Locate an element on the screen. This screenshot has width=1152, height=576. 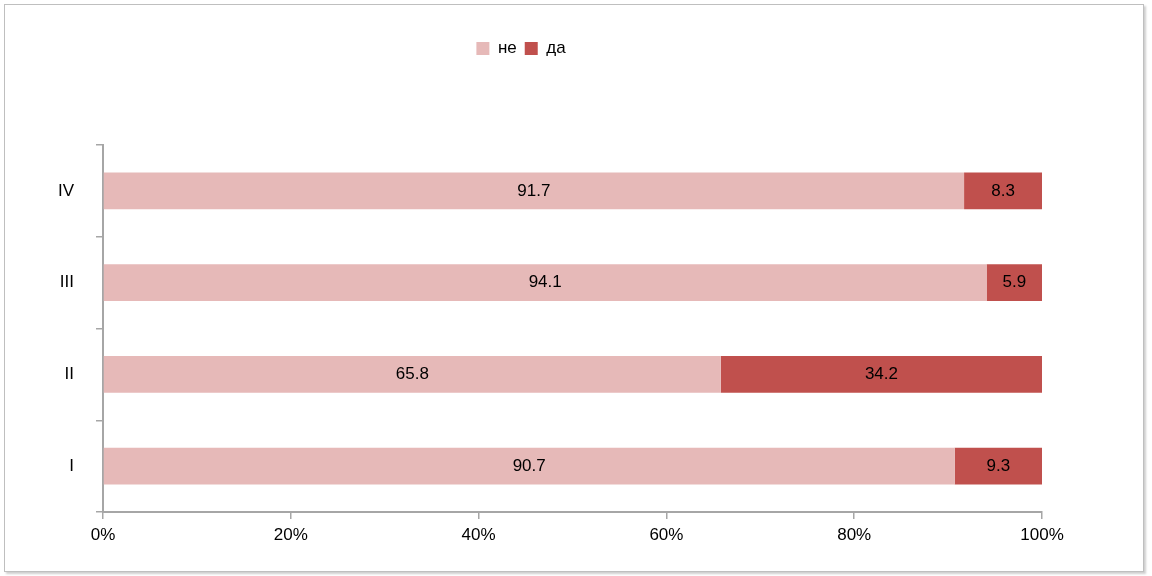
data-label: 34.2 is located at coordinates (881, 374).